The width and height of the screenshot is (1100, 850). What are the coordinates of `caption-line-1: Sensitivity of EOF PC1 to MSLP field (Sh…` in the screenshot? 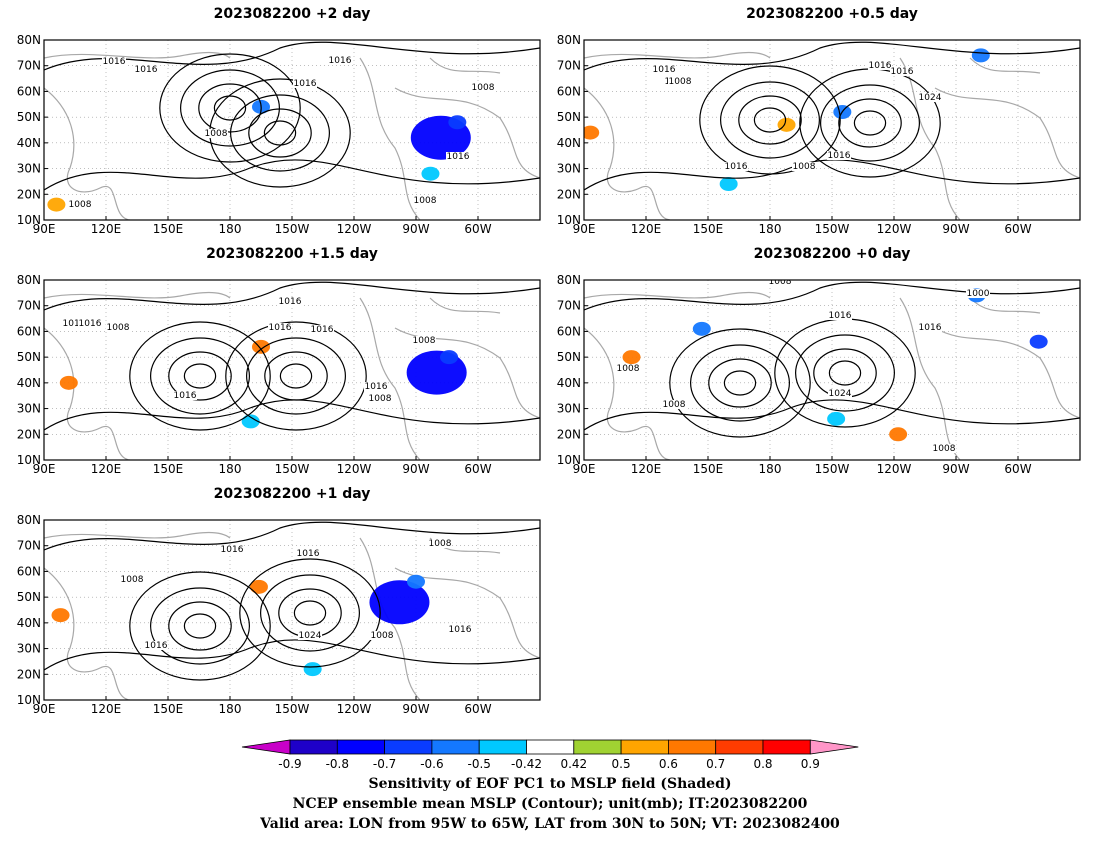 It's located at (550, 784).